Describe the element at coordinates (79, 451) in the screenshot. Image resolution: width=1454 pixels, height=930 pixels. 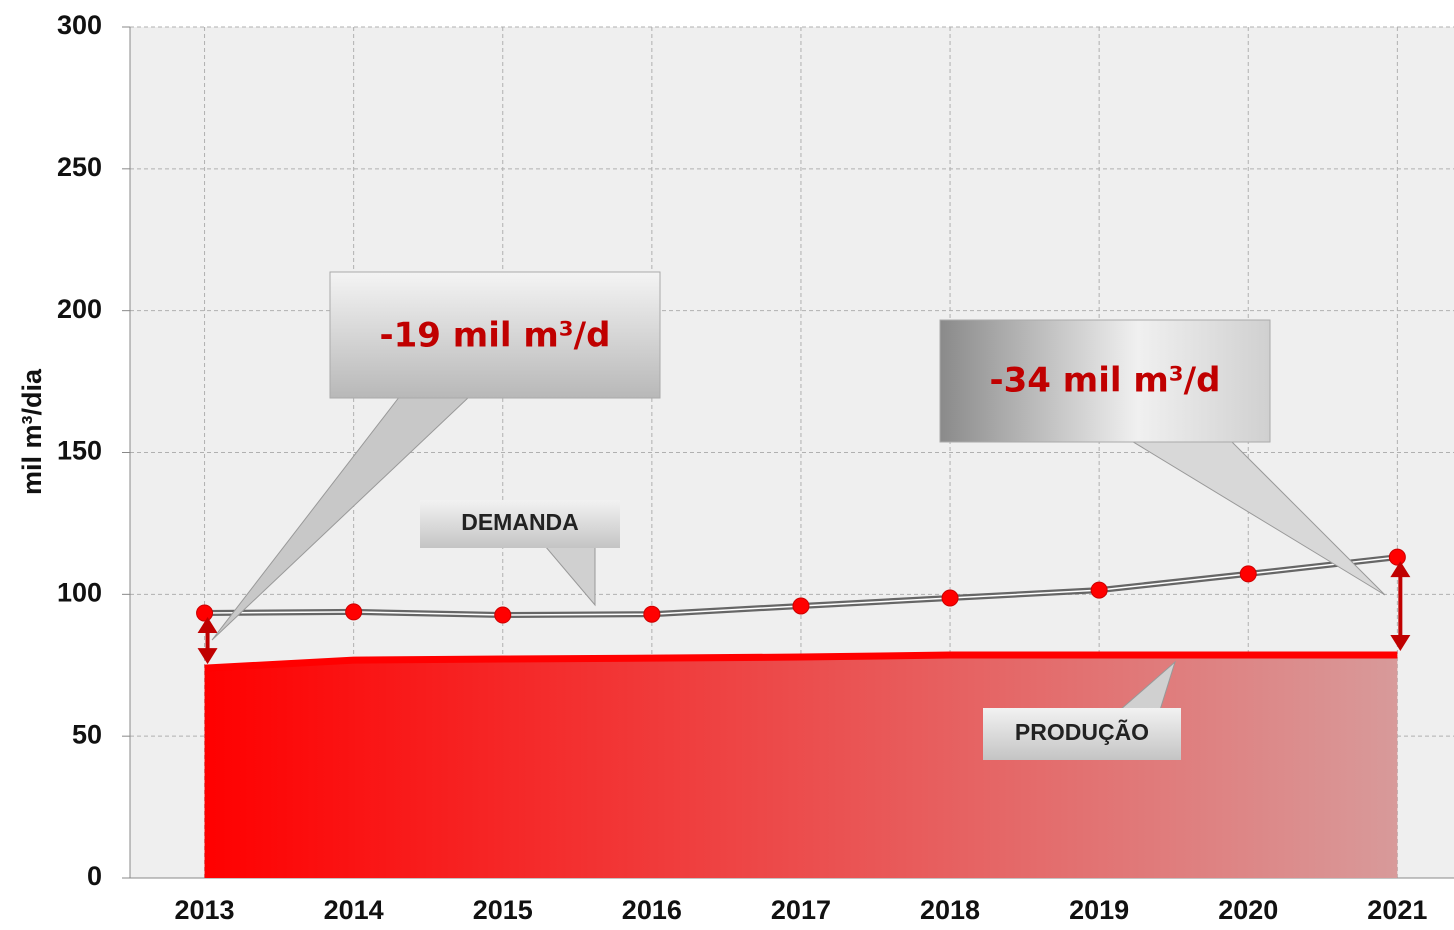
I see `y-tick-label: 150` at that location.